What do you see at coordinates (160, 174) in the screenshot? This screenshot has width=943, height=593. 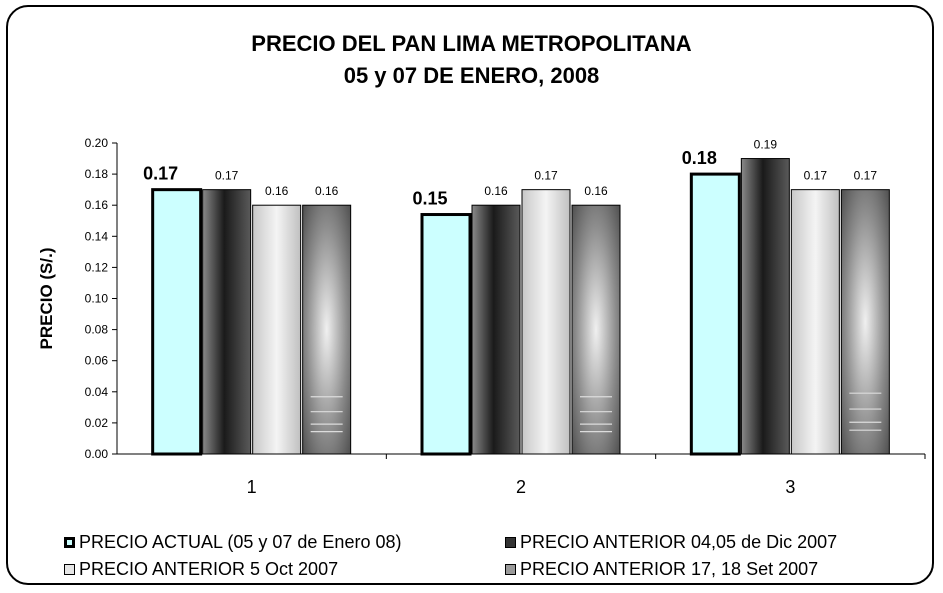 I see `data-label-series-1-cat-1: 0.17` at bounding box center [160, 174].